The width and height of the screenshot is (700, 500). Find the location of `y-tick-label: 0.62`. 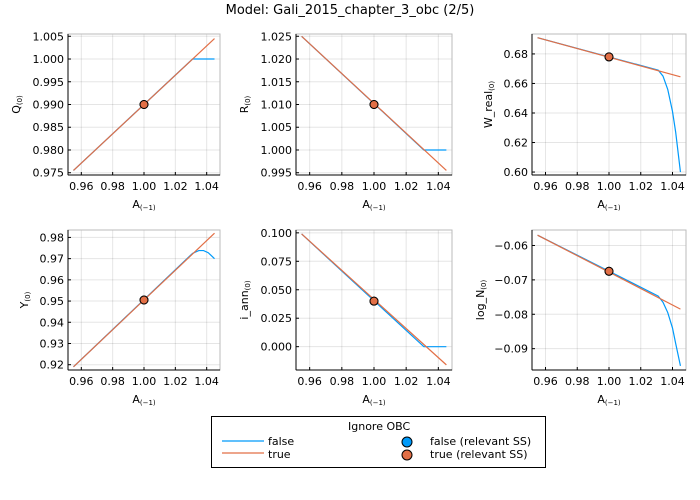

y-tick-label: 0.62 is located at coordinates (516, 143).